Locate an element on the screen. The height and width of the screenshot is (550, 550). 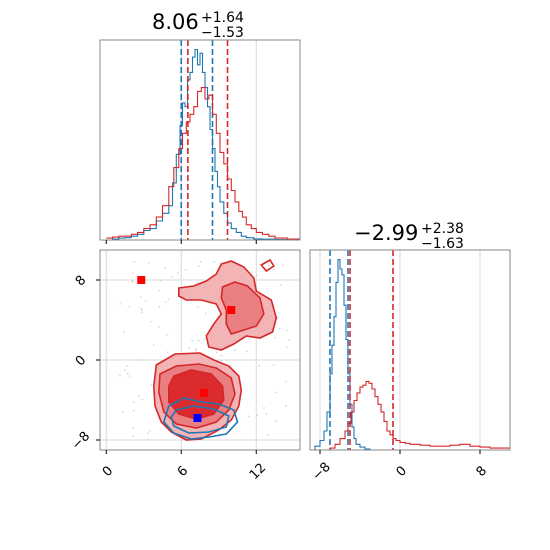
x-tick-label: 8 is located at coordinates (482, 472).